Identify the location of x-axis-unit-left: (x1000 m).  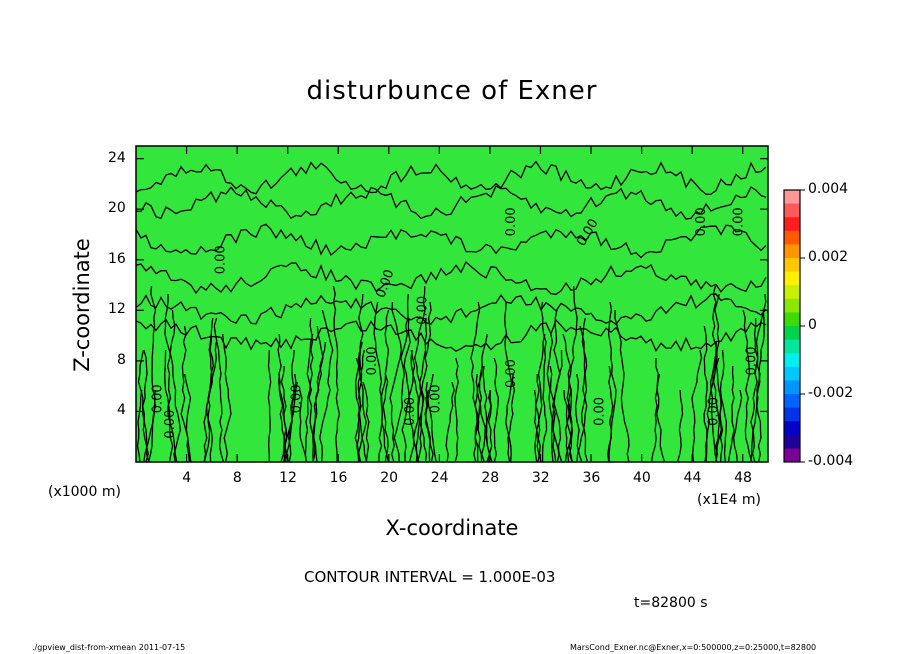
(84, 492).